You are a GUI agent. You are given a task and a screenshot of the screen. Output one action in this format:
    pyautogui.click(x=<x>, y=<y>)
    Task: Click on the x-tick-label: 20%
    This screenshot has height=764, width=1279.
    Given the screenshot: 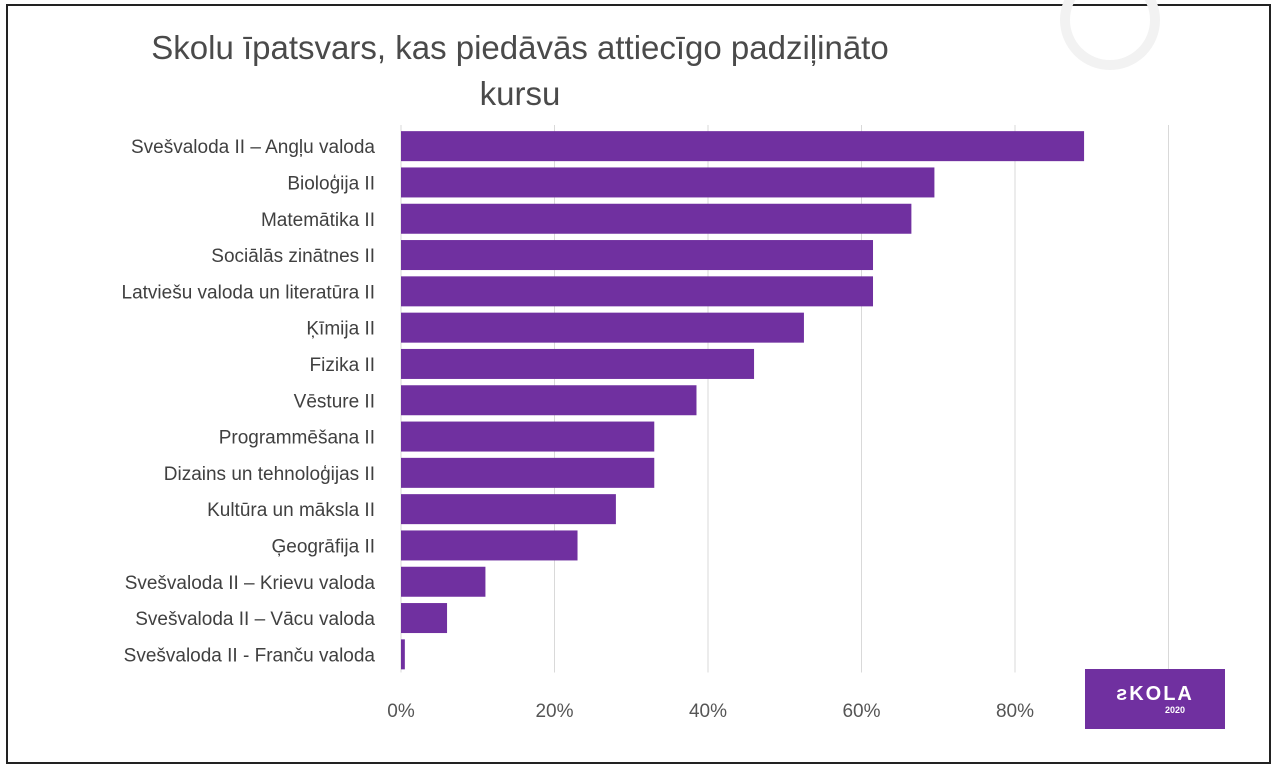 What is the action you would take?
    pyautogui.click(x=554, y=711)
    